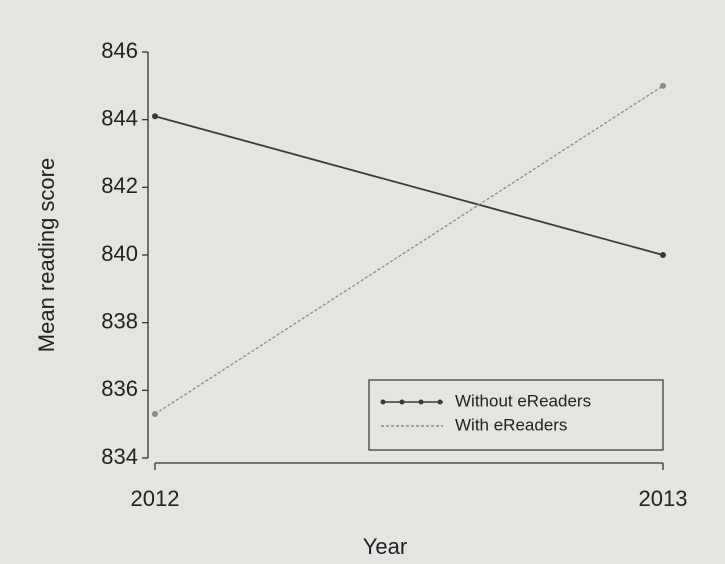 The width and height of the screenshot is (725, 564). What do you see at coordinates (663, 498) in the screenshot?
I see `x-tick-label: 2013` at bounding box center [663, 498].